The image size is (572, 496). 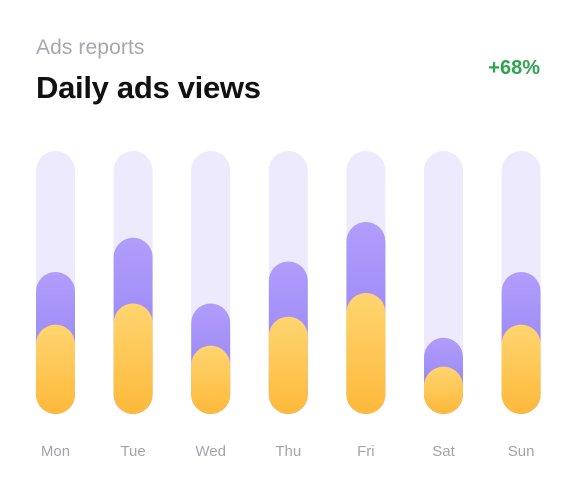 What do you see at coordinates (288, 282) in the screenshot?
I see `bar-group-thu` at bounding box center [288, 282].